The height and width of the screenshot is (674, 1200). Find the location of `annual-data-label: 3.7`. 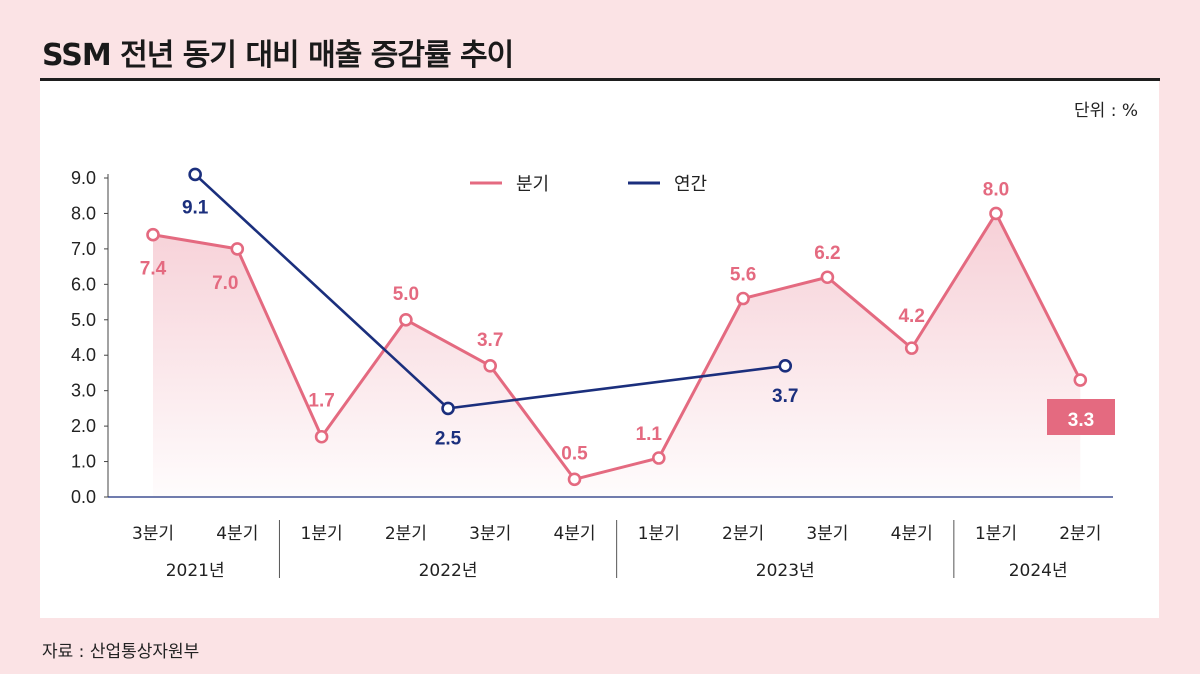

annual-data-label: 3.7 is located at coordinates (785, 396).